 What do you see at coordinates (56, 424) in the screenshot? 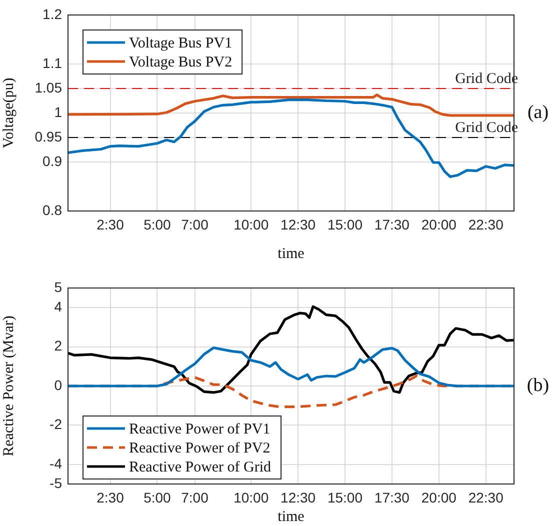
I see `y-tick-label: -2` at bounding box center [56, 424].